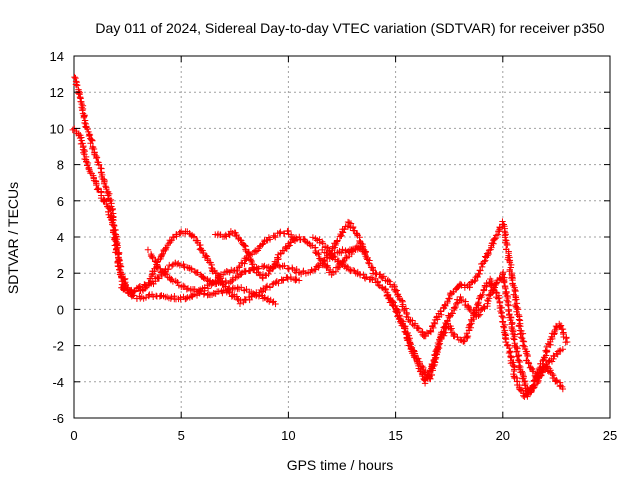 This screenshot has height=480, width=640. What do you see at coordinates (503, 435) in the screenshot?
I see `x-tick-label: 20` at bounding box center [503, 435].